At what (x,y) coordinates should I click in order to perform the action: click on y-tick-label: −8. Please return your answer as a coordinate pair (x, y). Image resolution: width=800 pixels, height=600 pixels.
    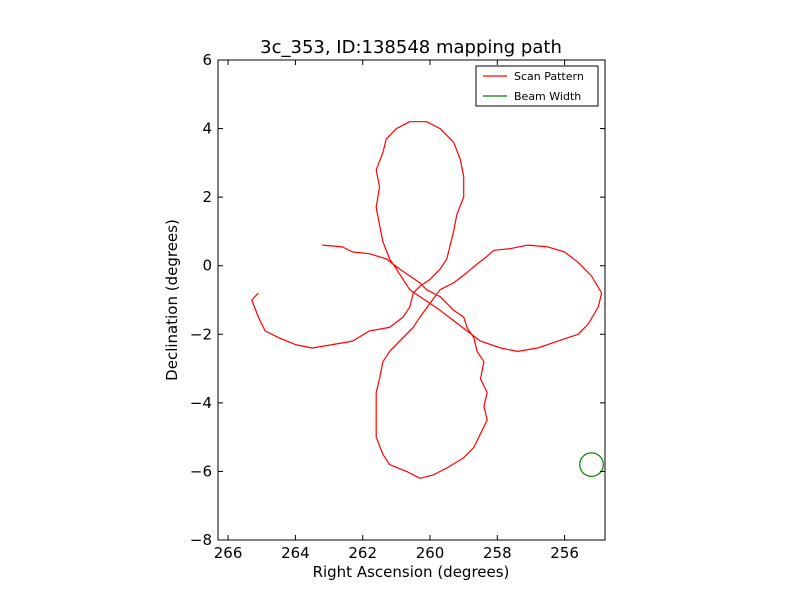
    Looking at the image, I should click on (201, 540).